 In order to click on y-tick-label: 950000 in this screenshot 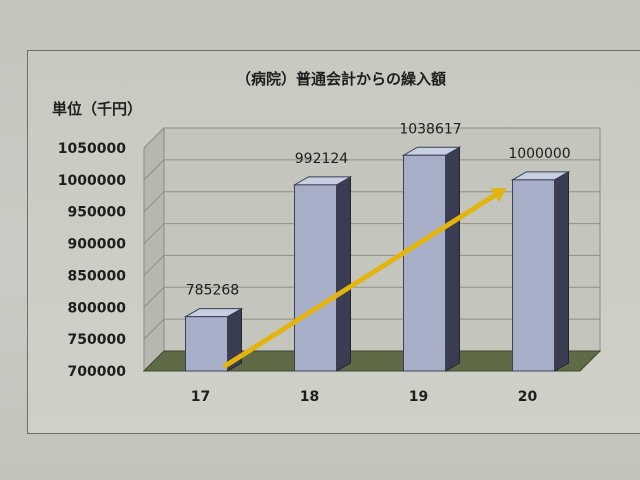, I will do `click(97, 213)`.